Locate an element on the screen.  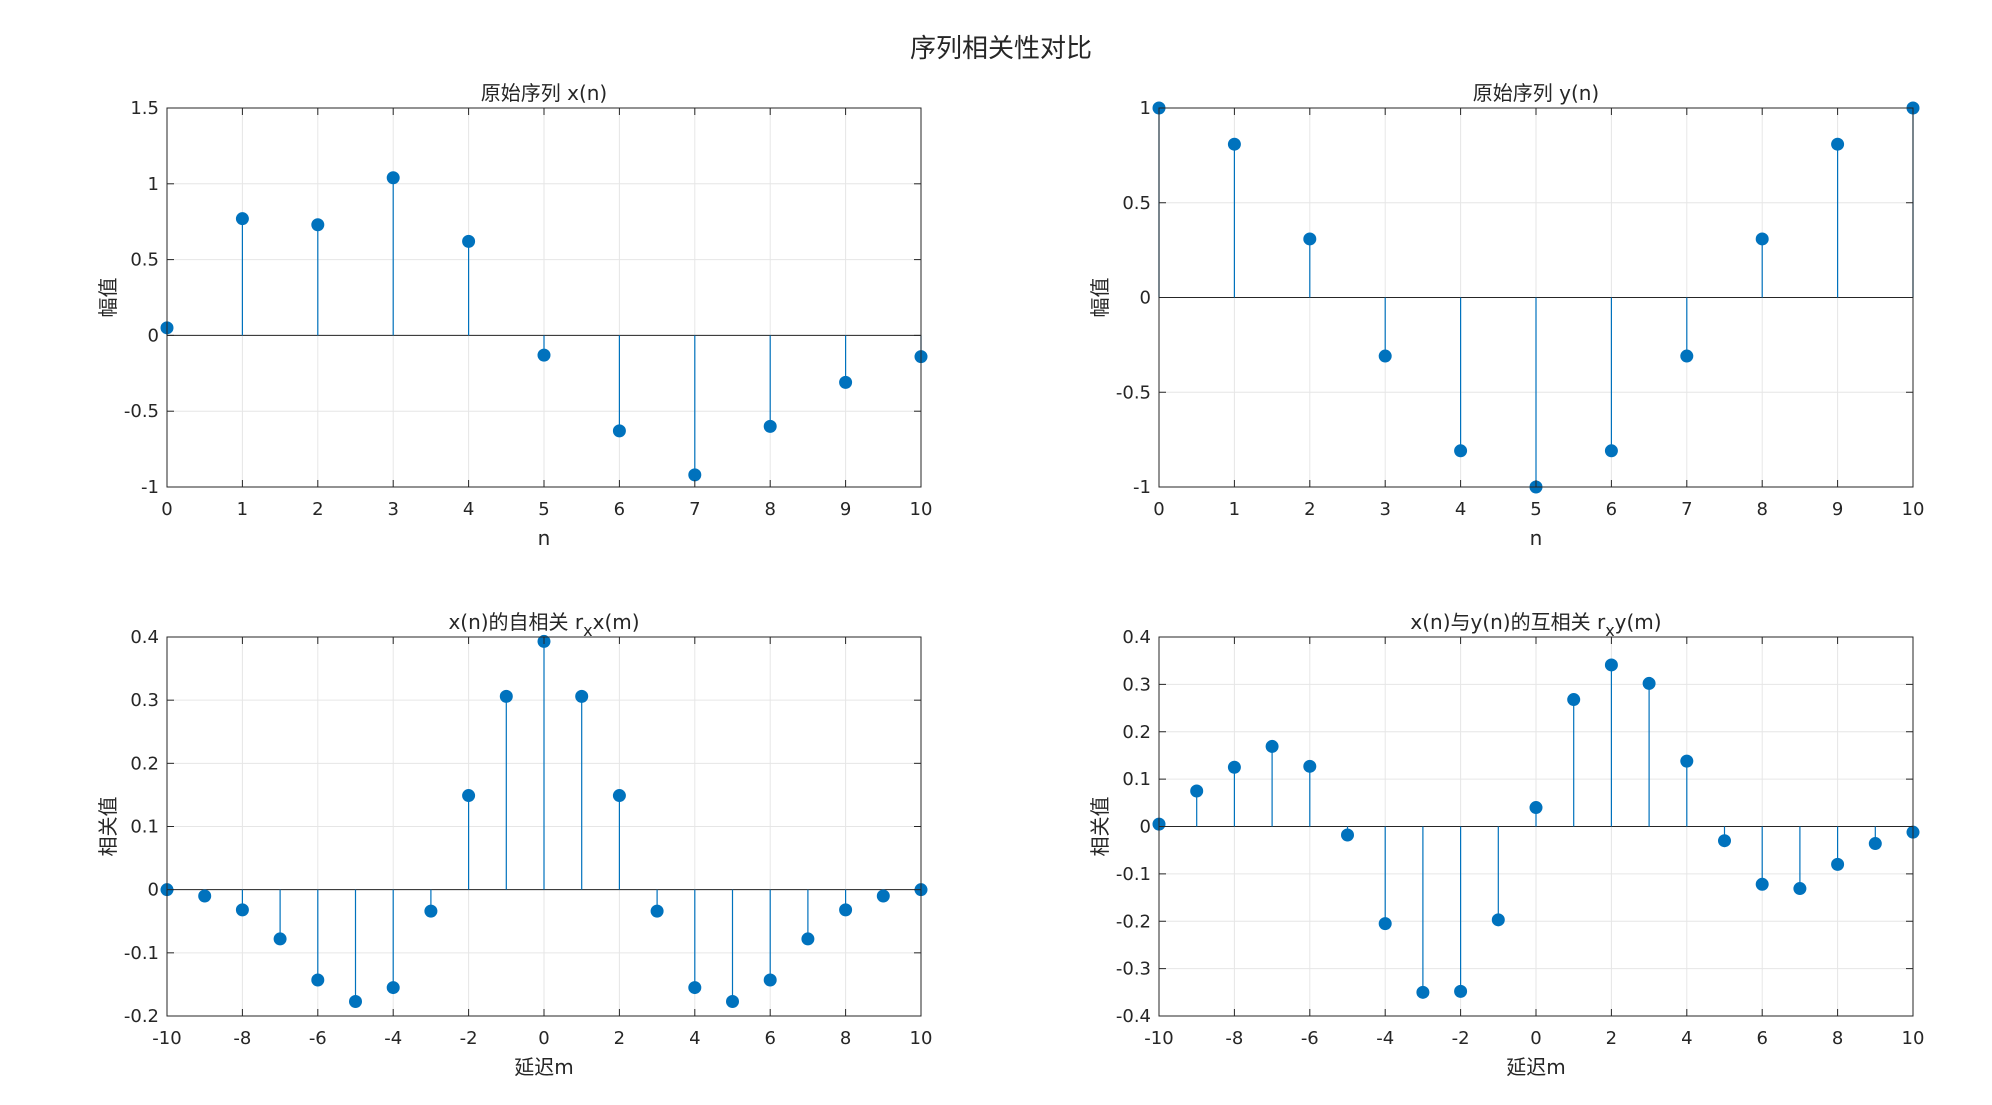
y-tick-label: -0.2 is located at coordinates (1133, 921).